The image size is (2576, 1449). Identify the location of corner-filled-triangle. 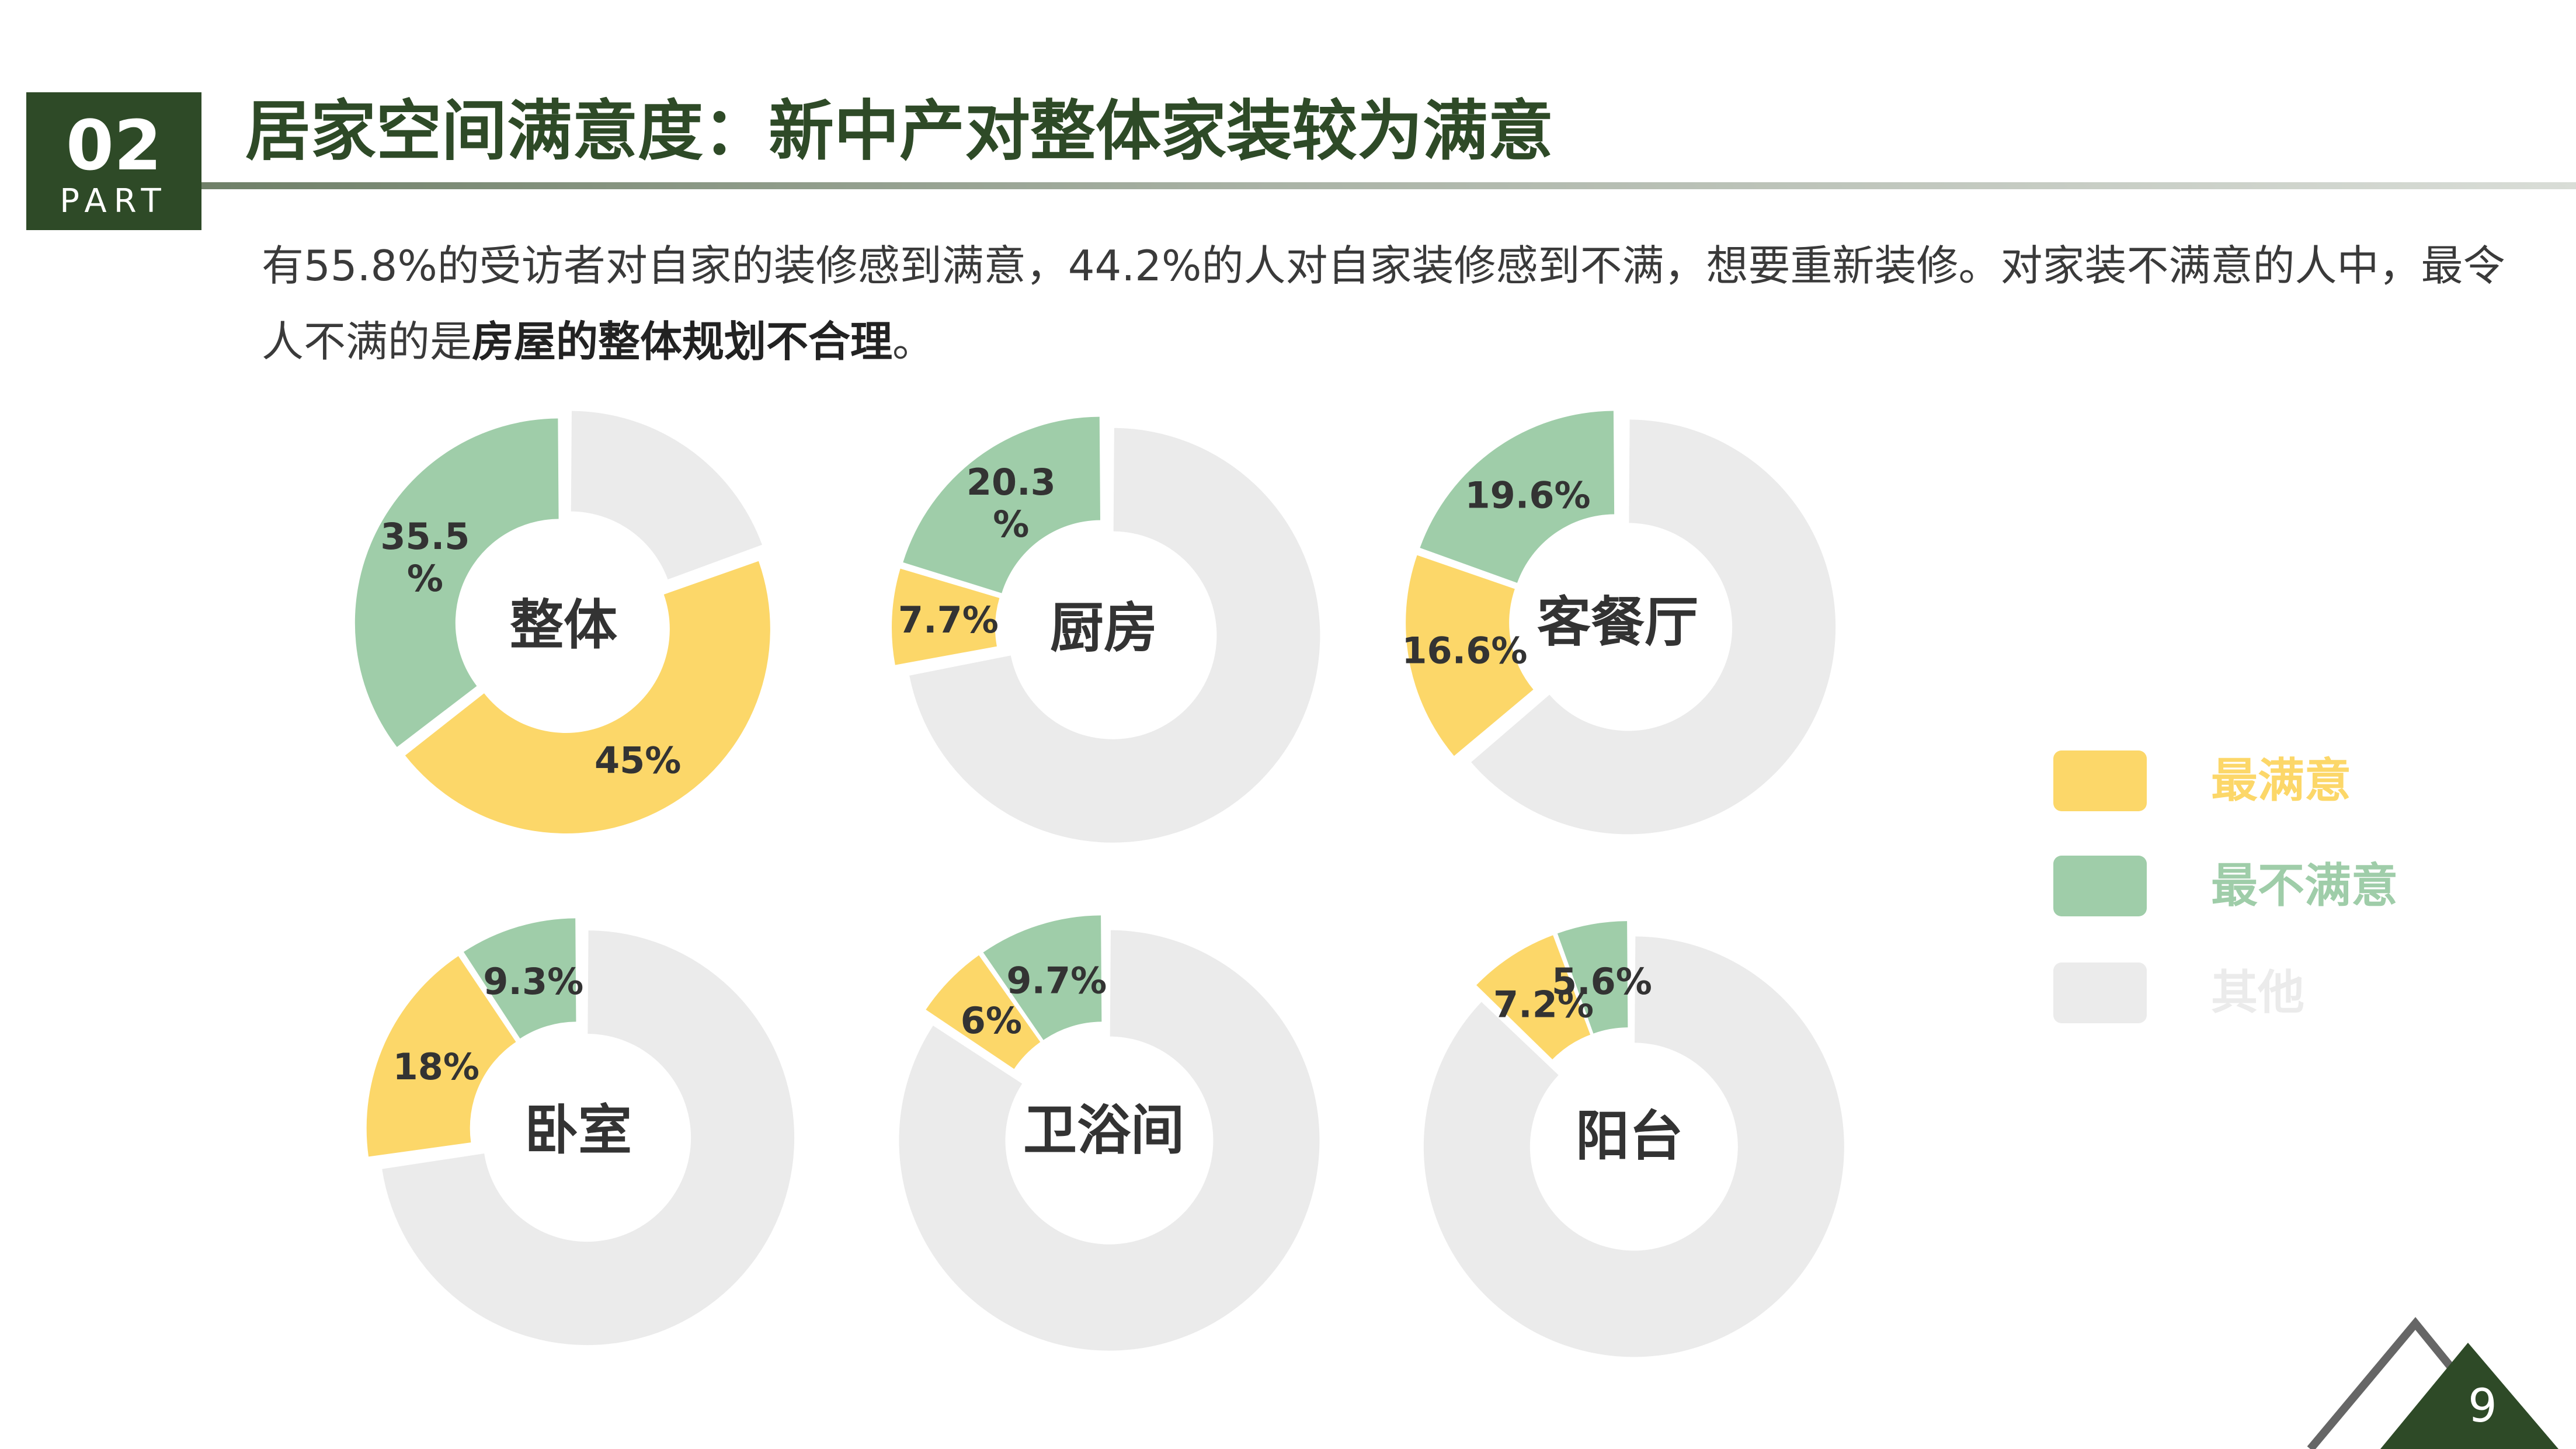
(2469, 1396).